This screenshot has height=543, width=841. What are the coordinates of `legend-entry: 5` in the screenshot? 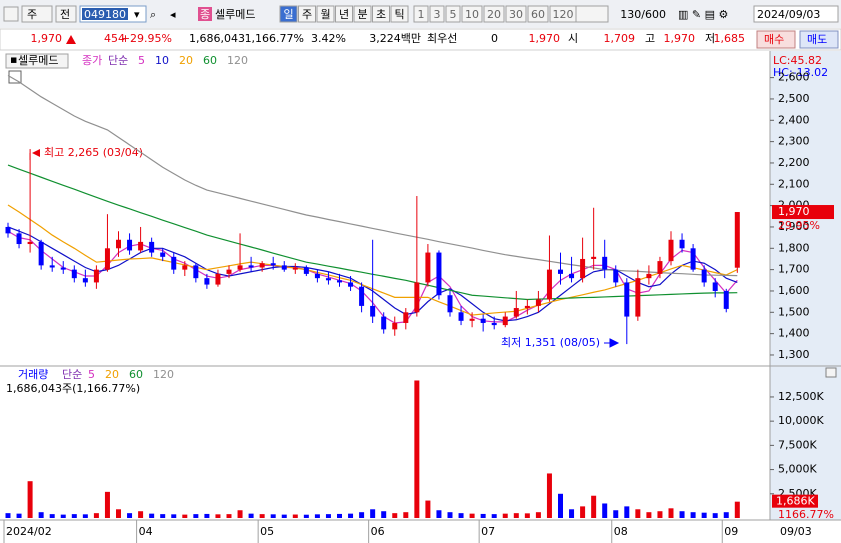 It's located at (141, 60).